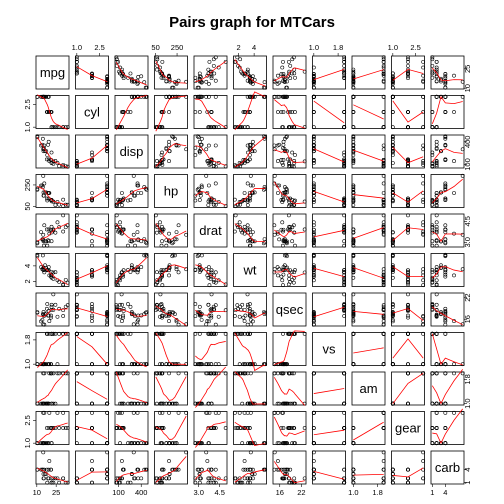  I want to click on panel-vs-vs-mpg, so click(52, 349).